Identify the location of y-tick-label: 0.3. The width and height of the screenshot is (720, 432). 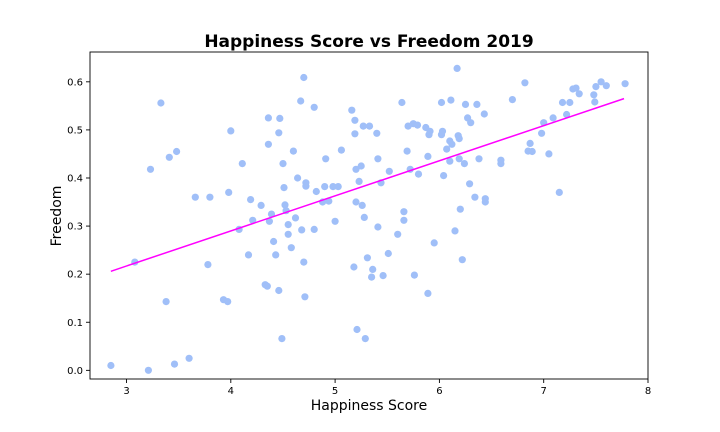
(75, 227).